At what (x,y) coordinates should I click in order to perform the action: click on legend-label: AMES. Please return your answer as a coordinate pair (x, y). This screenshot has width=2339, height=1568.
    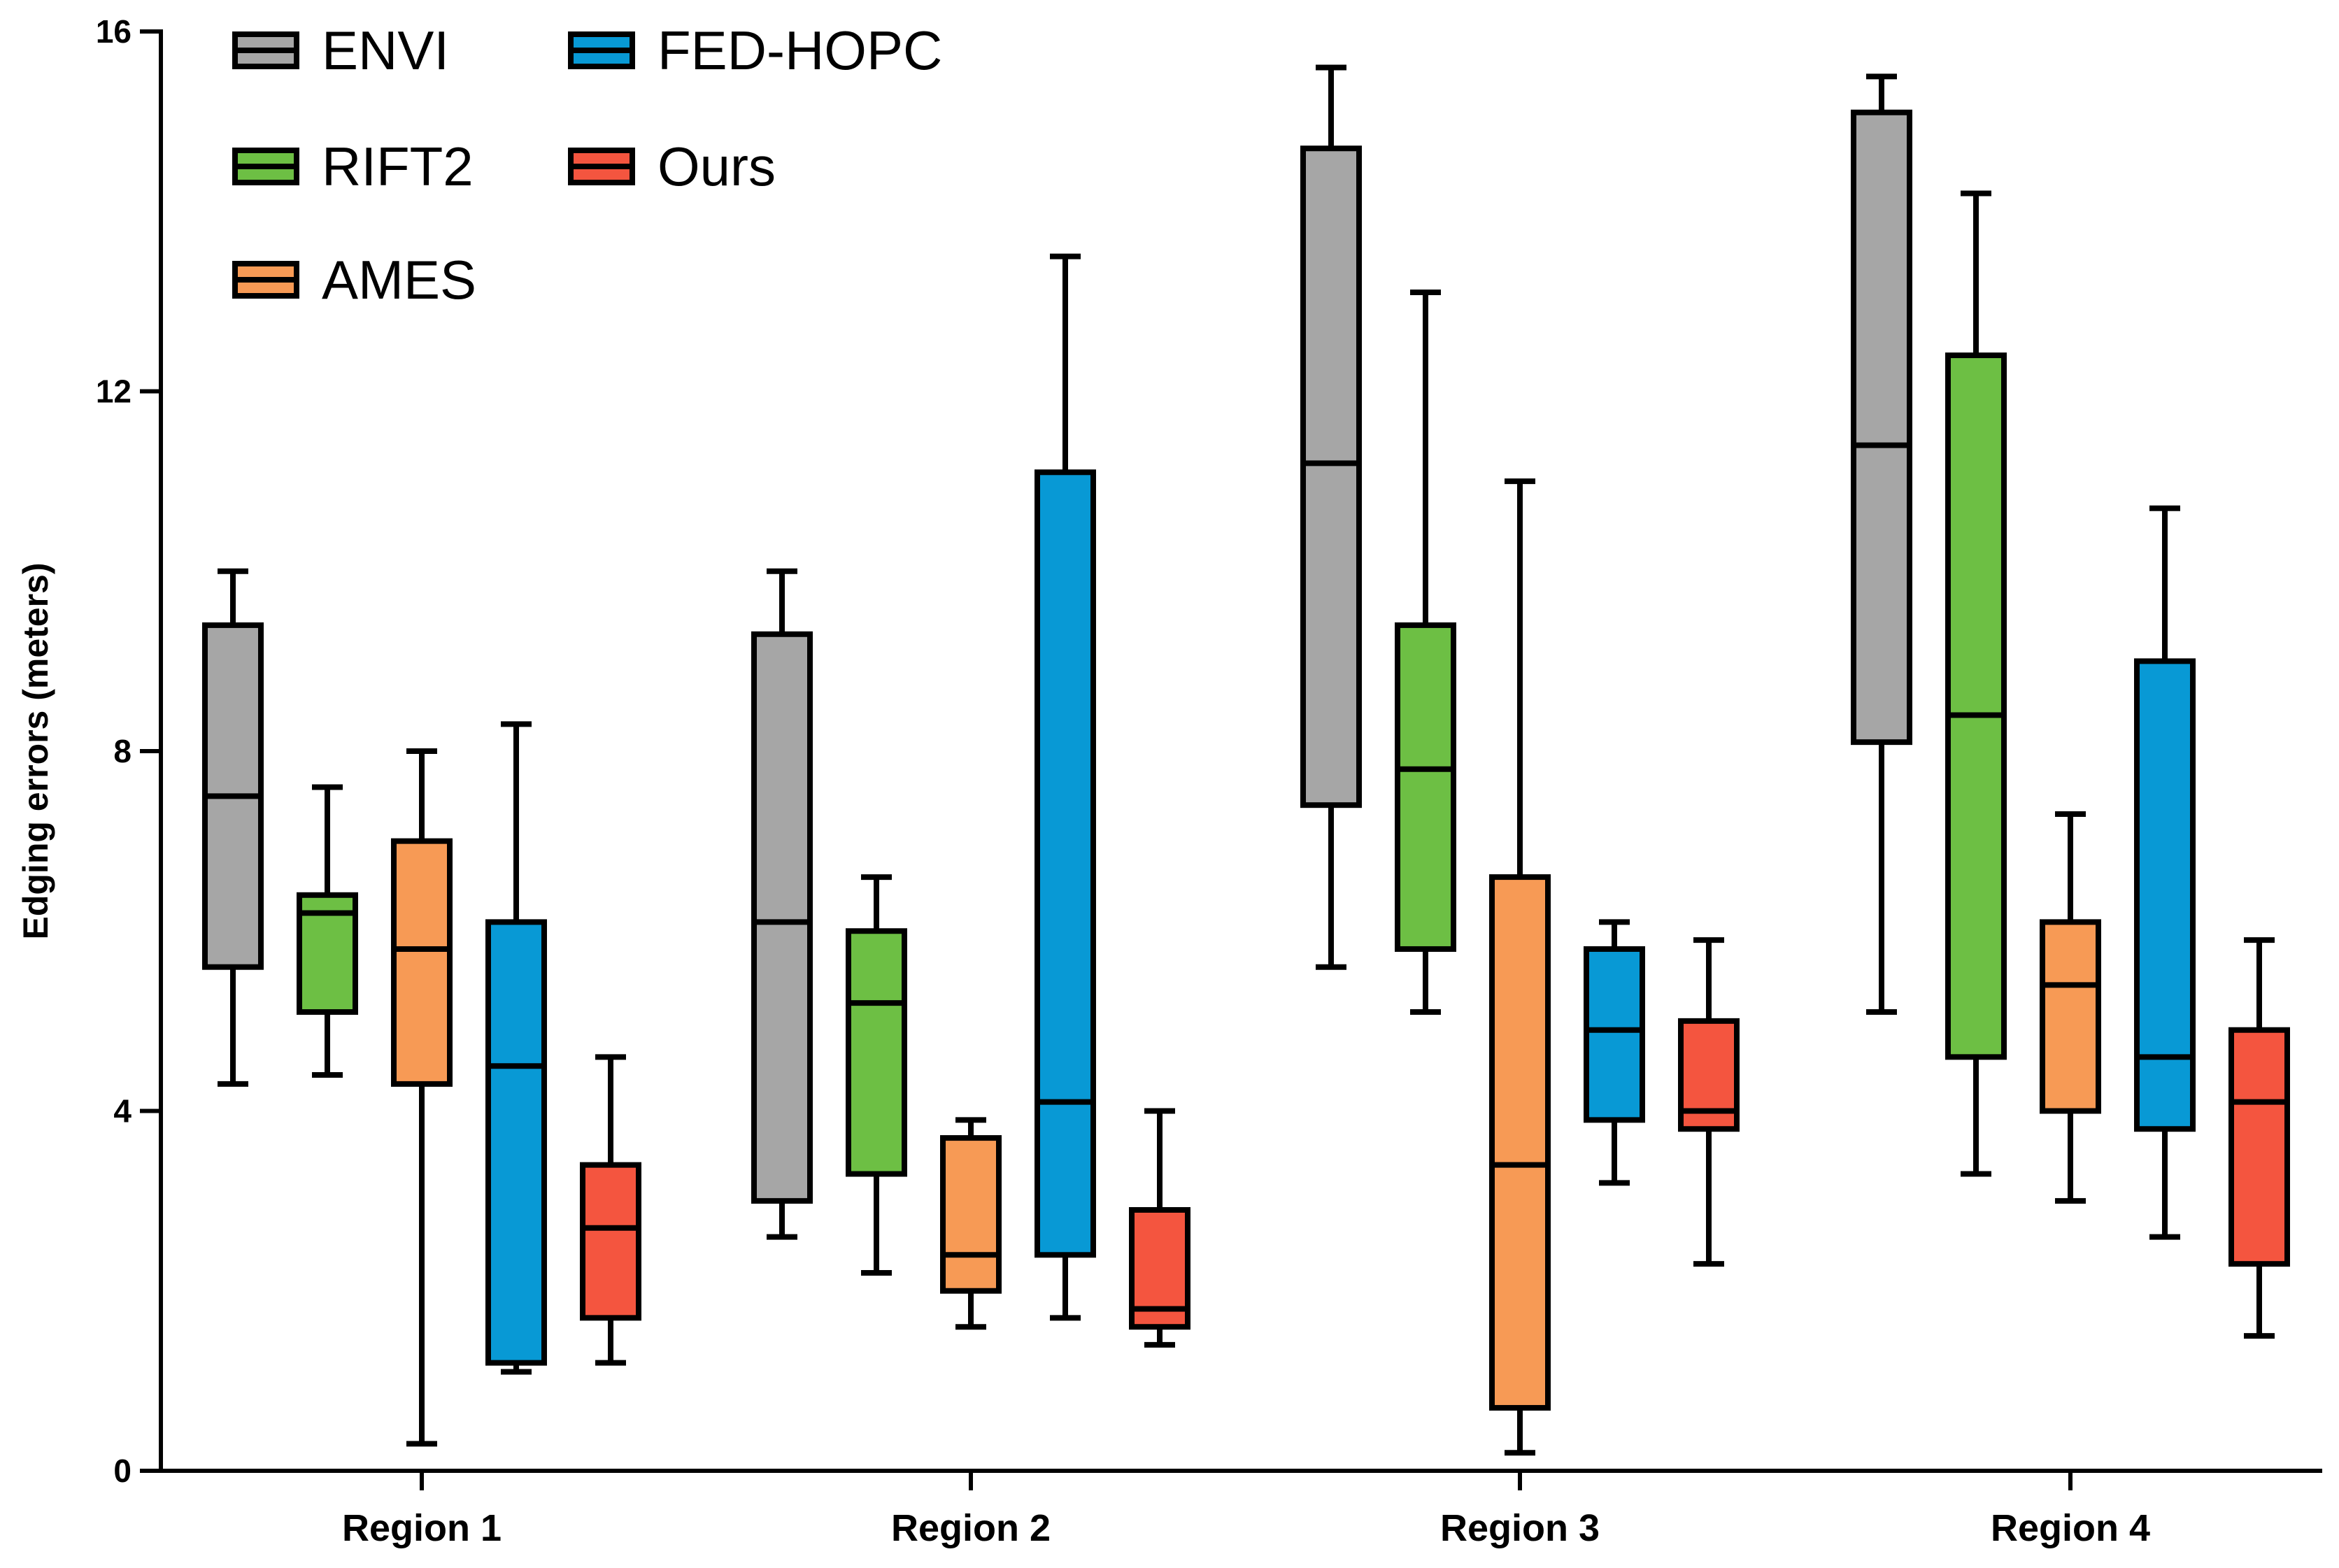
    Looking at the image, I should click on (399, 280).